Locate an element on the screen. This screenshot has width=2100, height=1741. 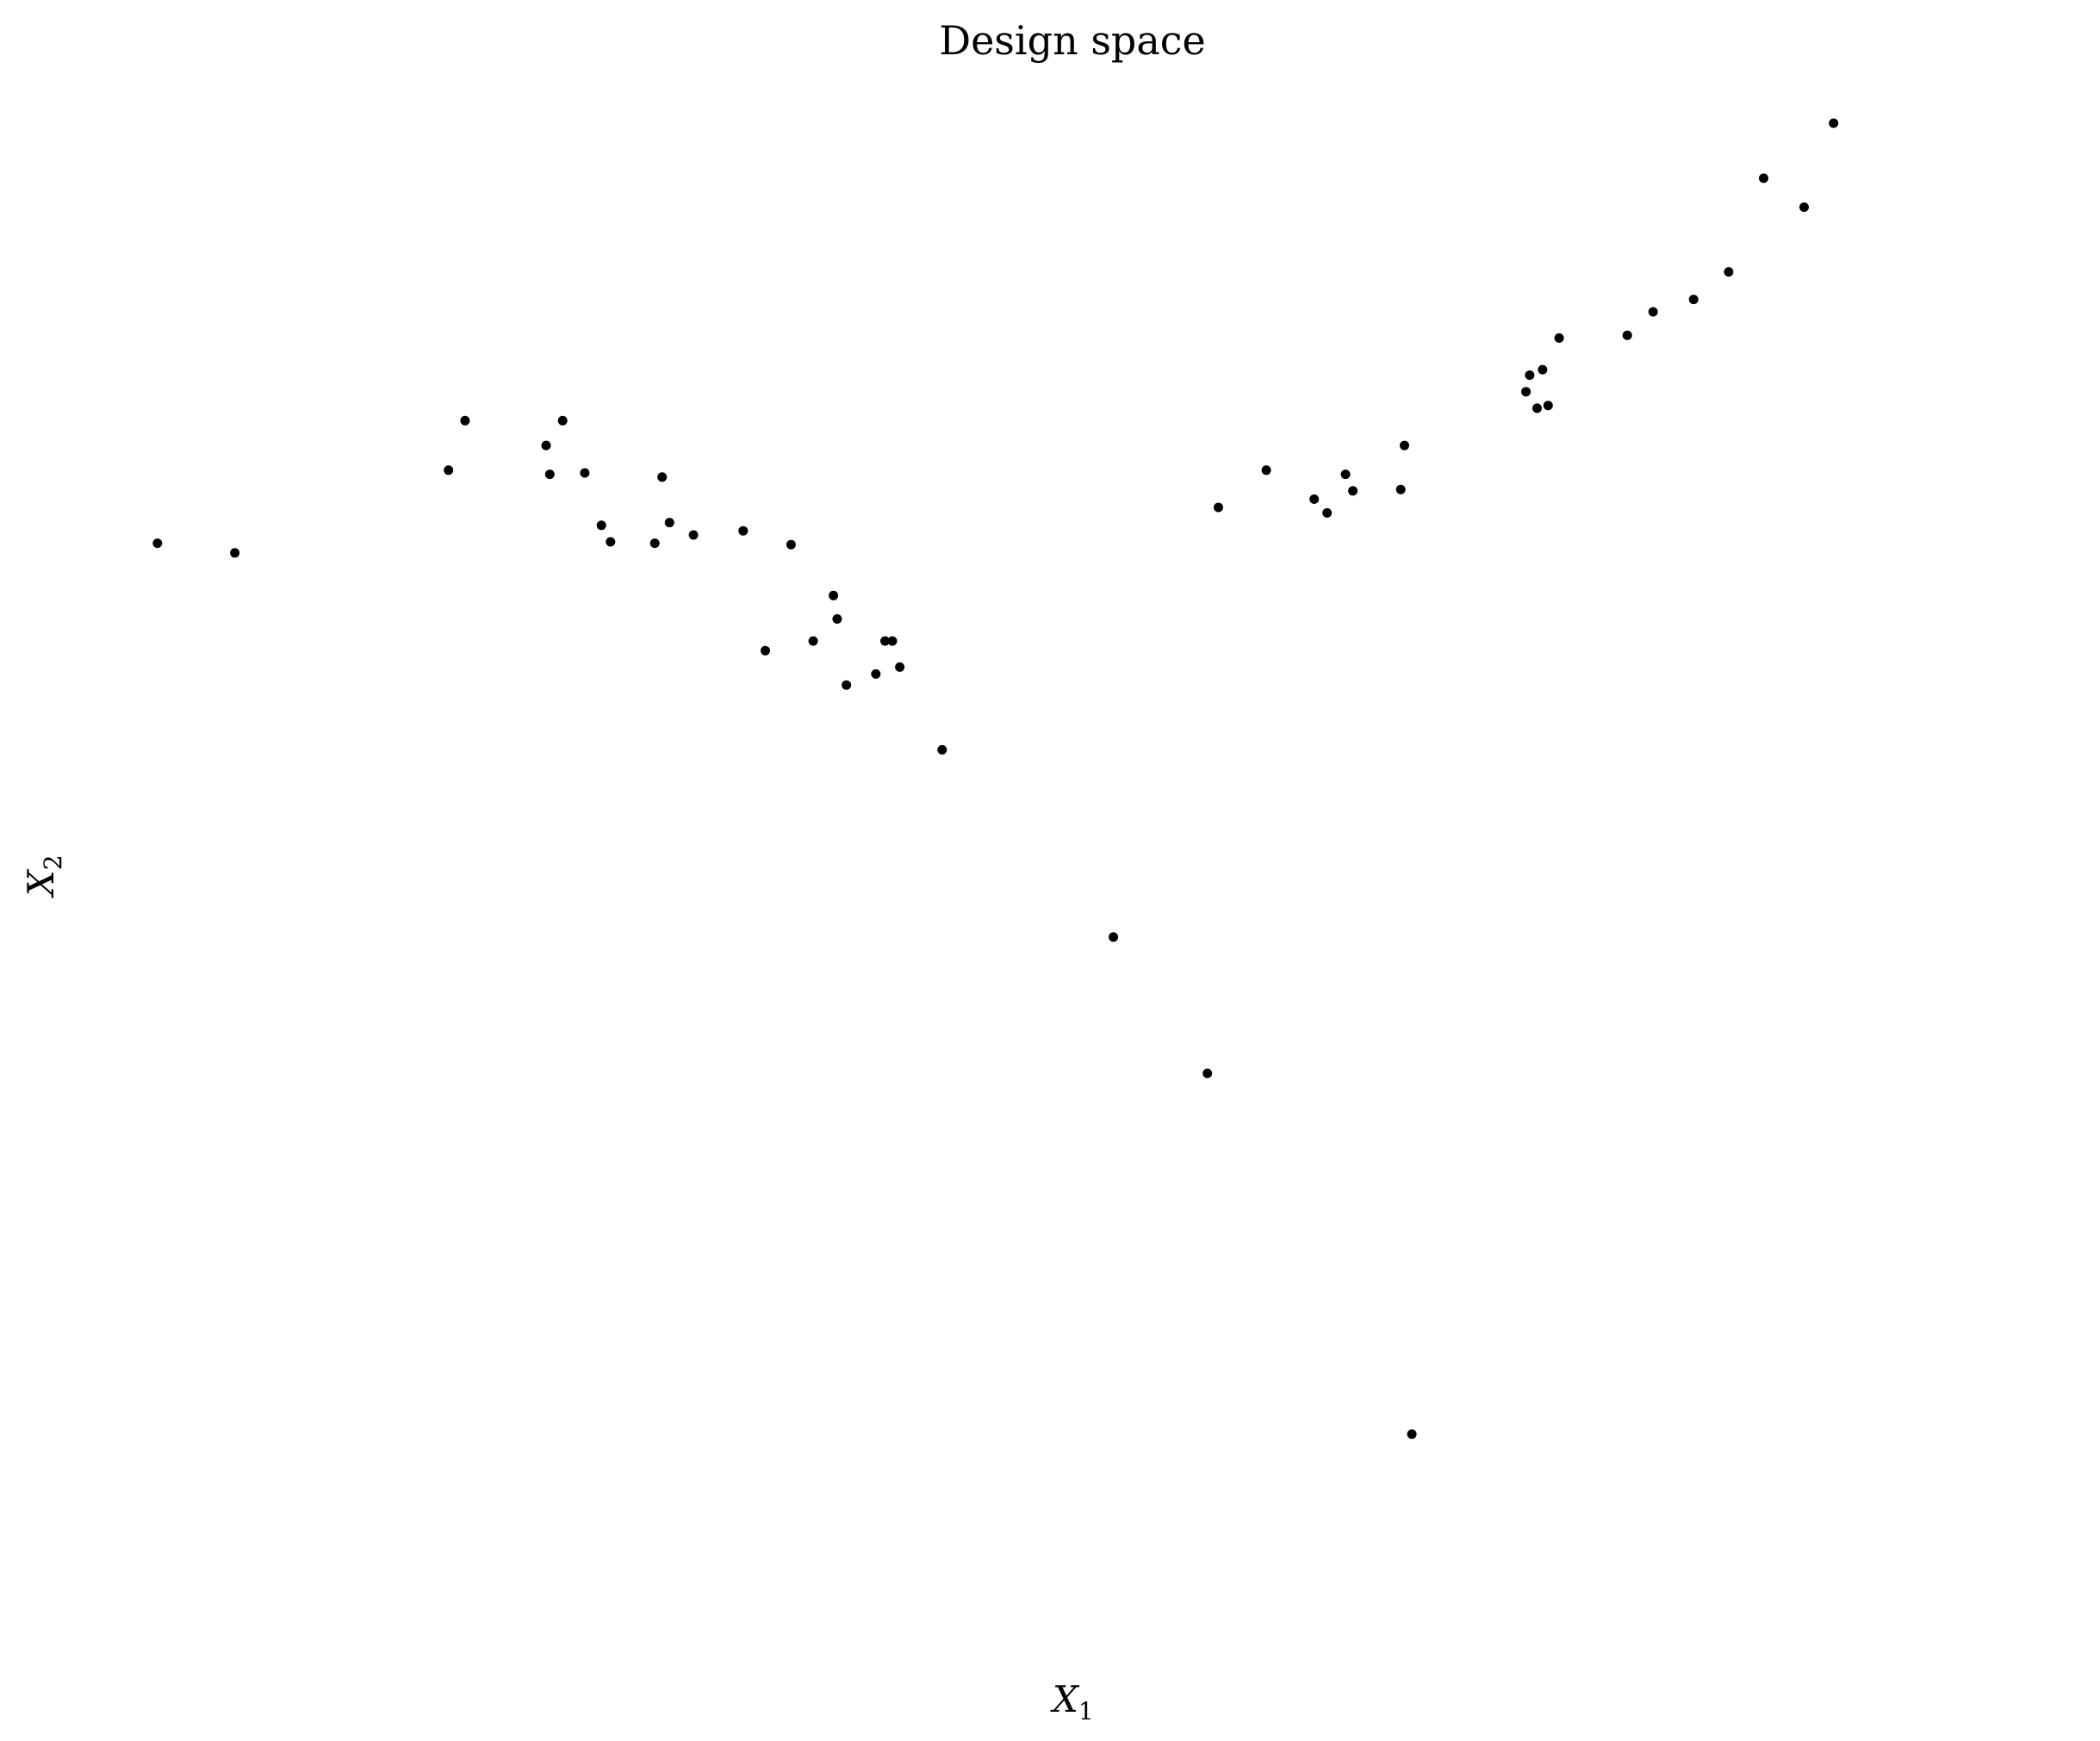
chart-title: Design space is located at coordinates (1072, 40).